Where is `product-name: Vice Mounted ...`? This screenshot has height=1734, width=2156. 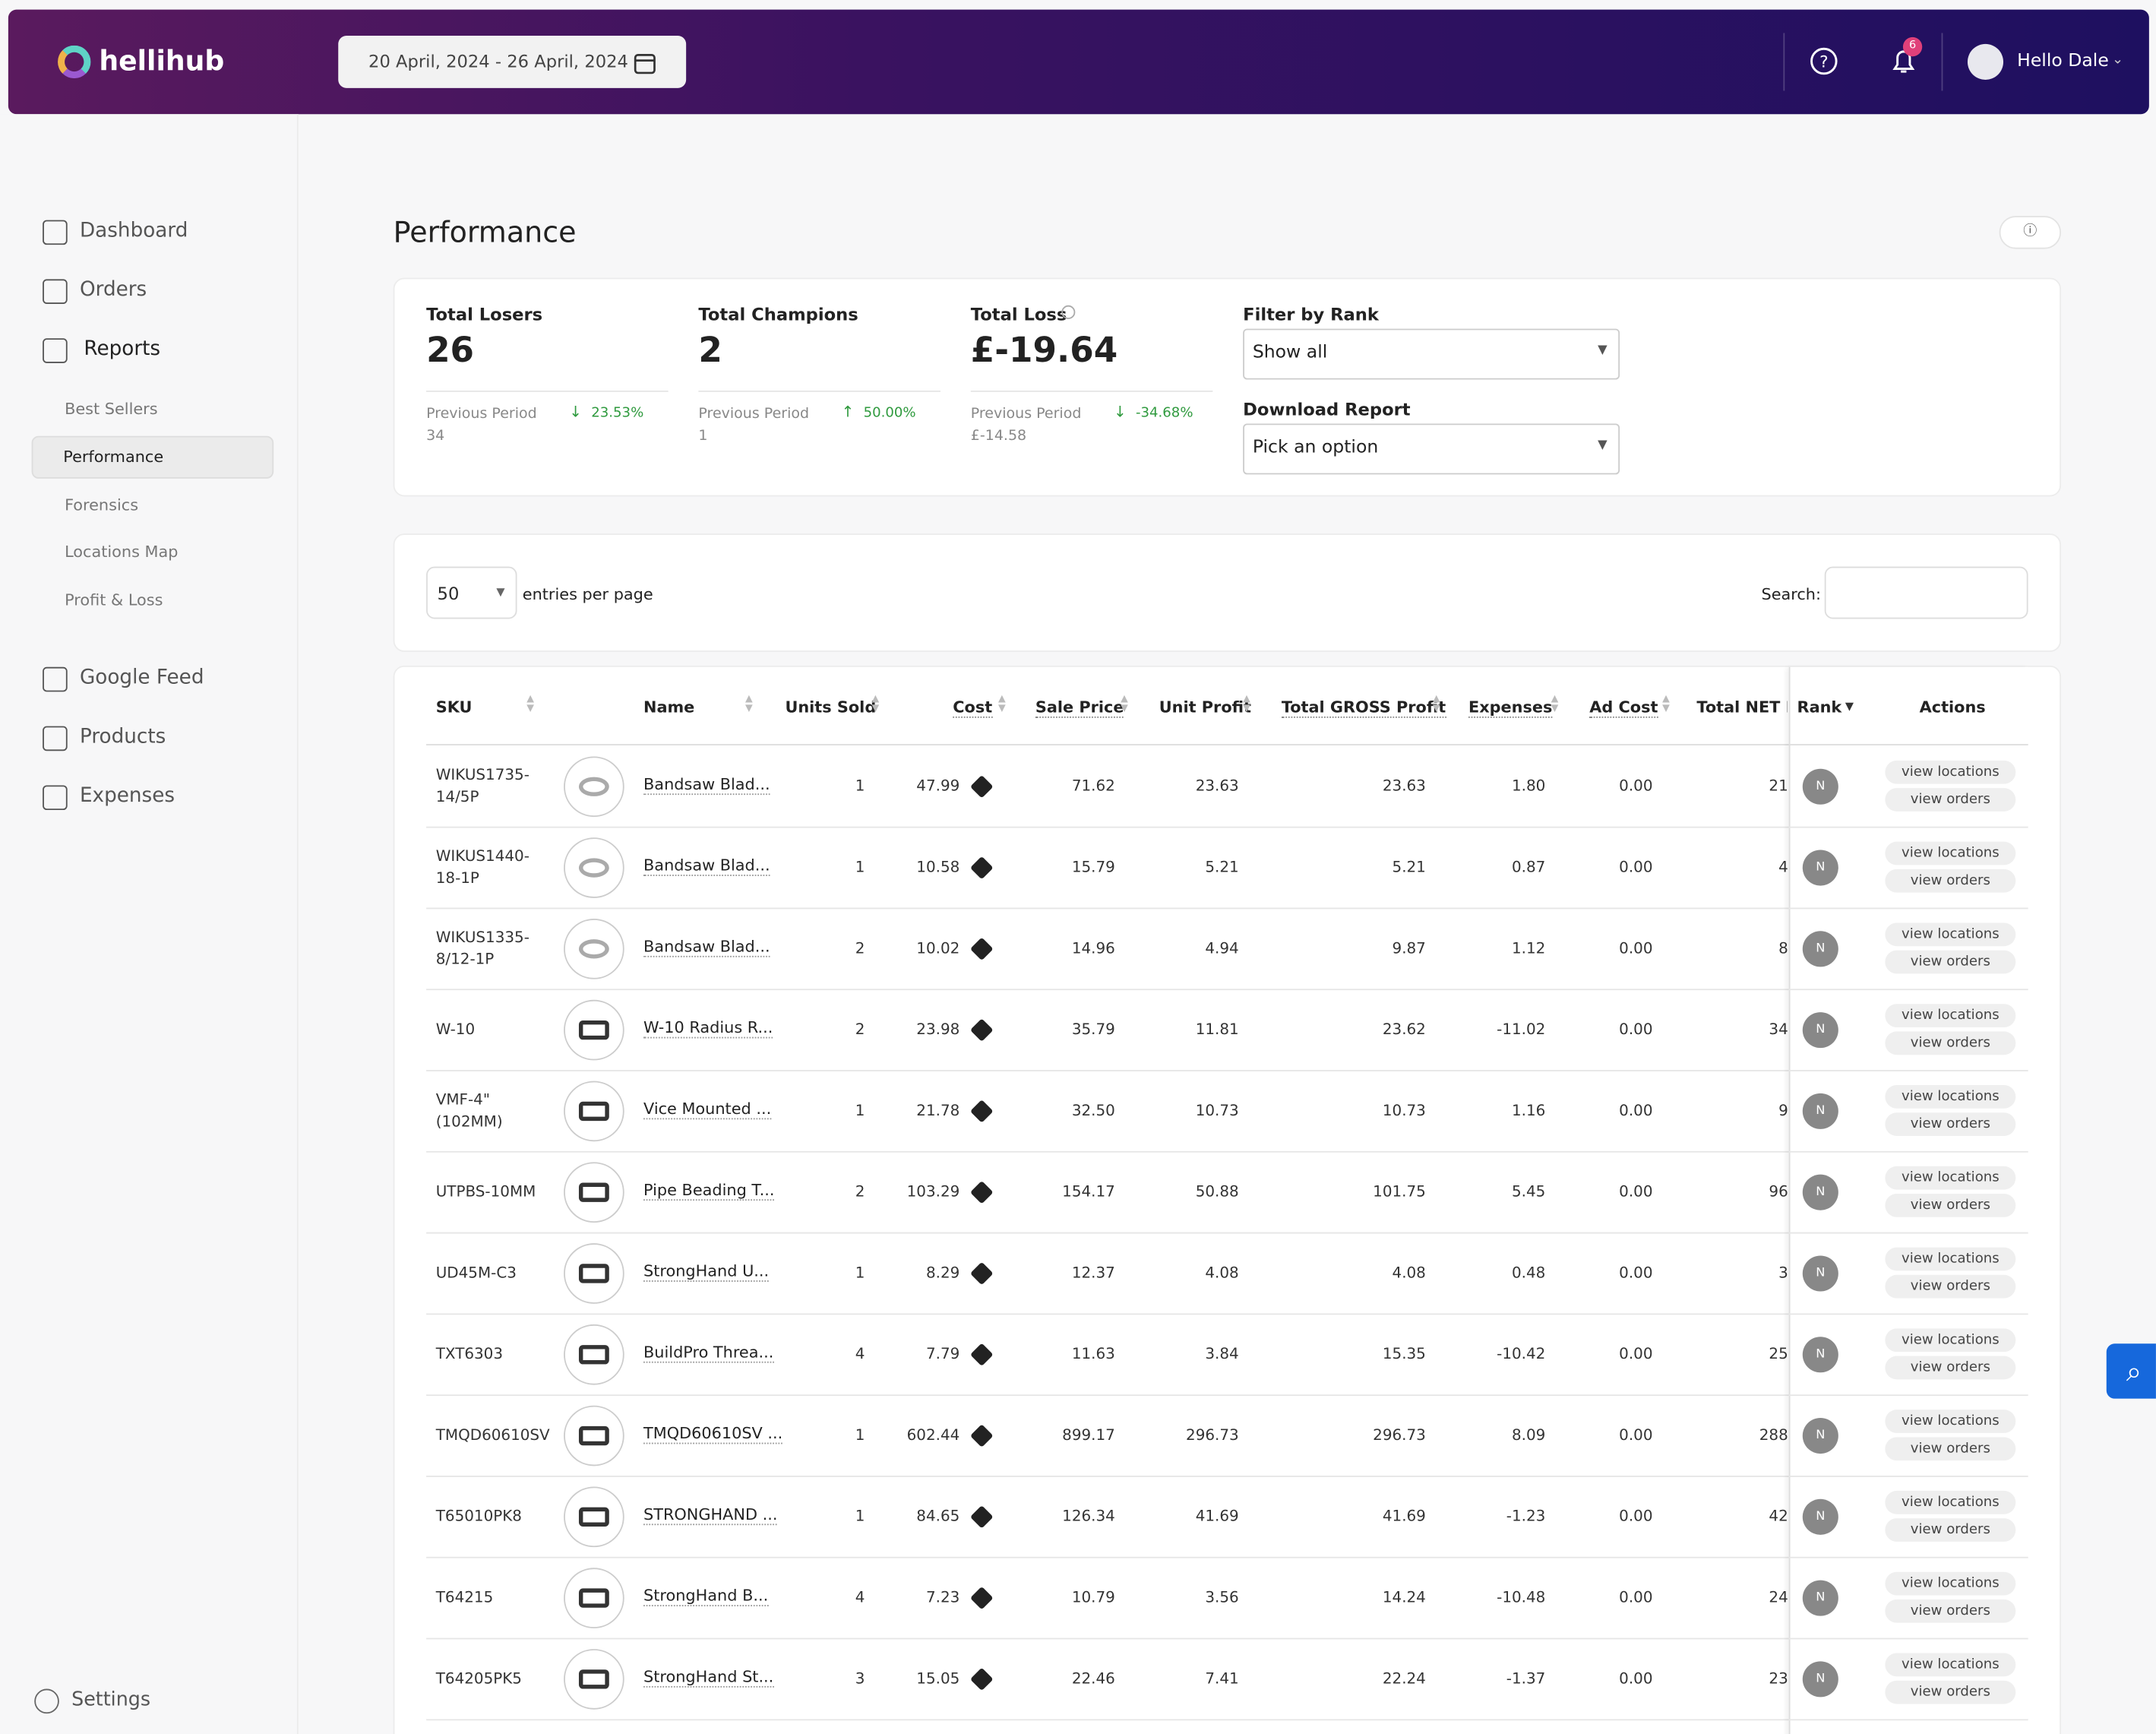 product-name: Vice Mounted ... is located at coordinates (707, 1109).